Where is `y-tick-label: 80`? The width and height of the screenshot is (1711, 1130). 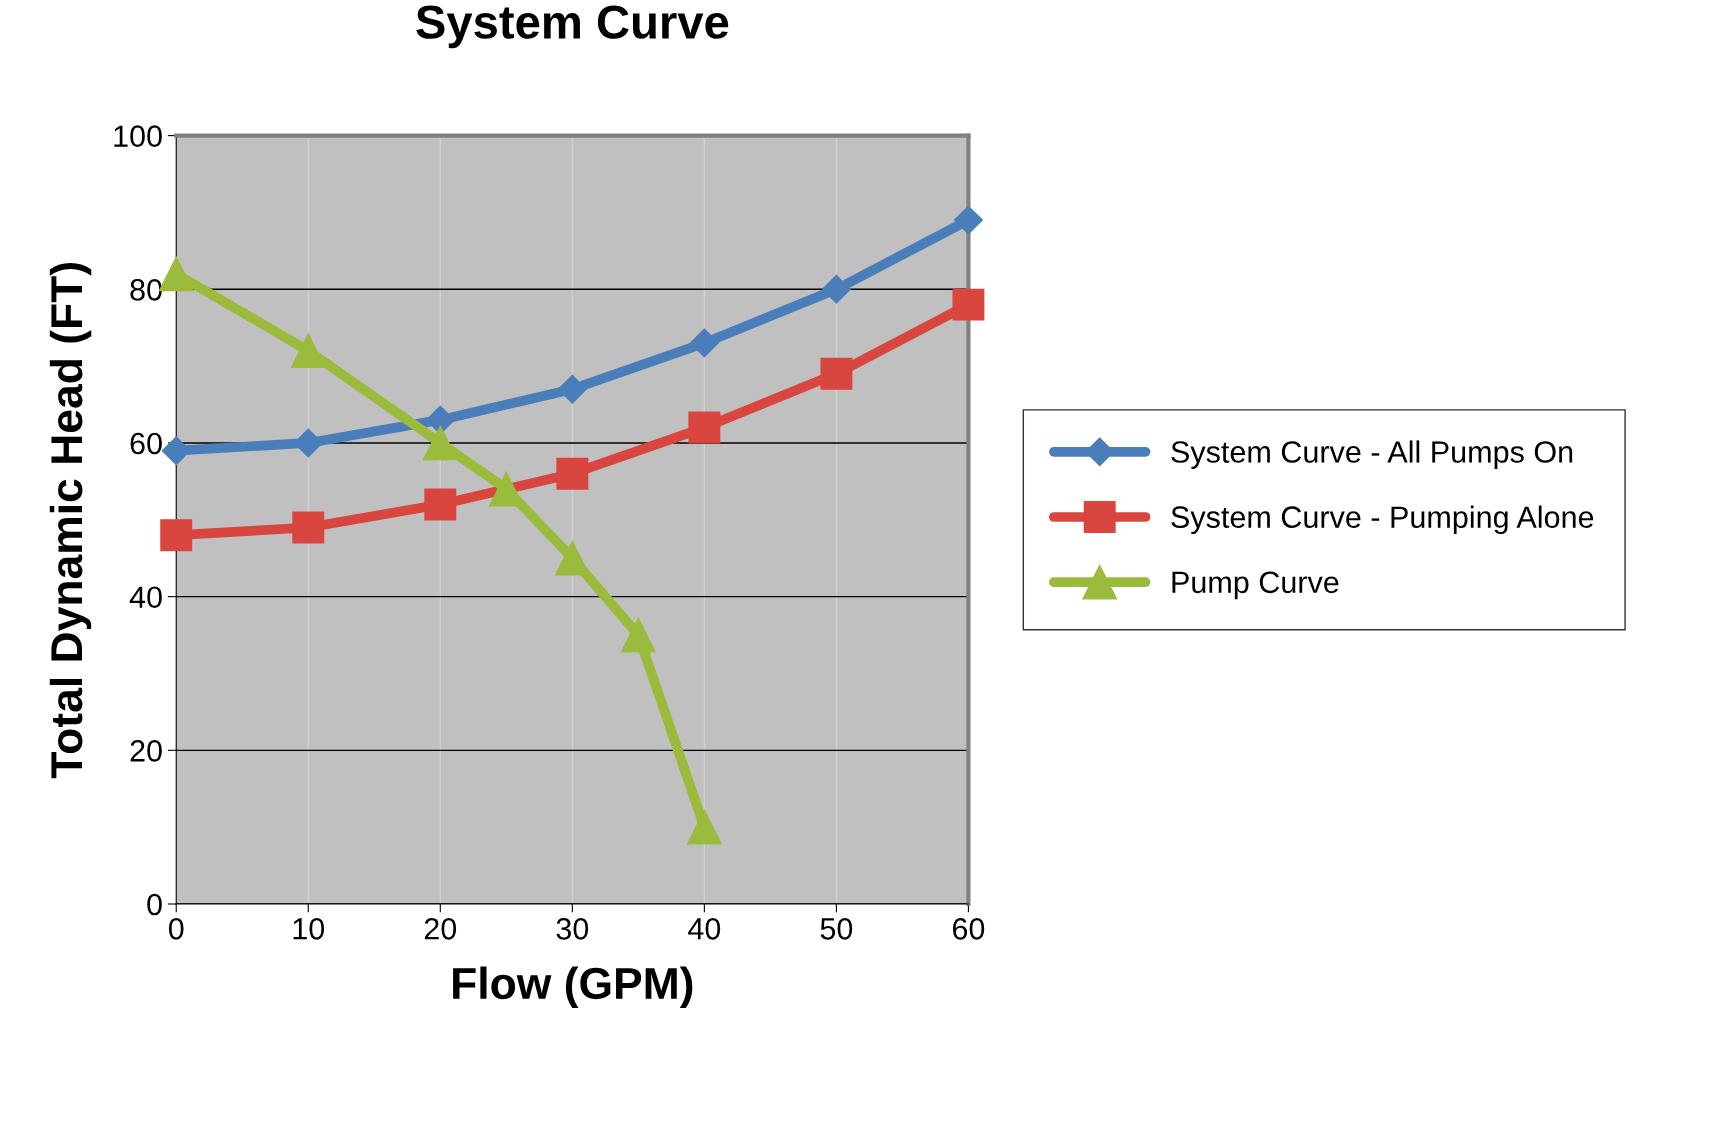 y-tick-label: 80 is located at coordinates (146, 290).